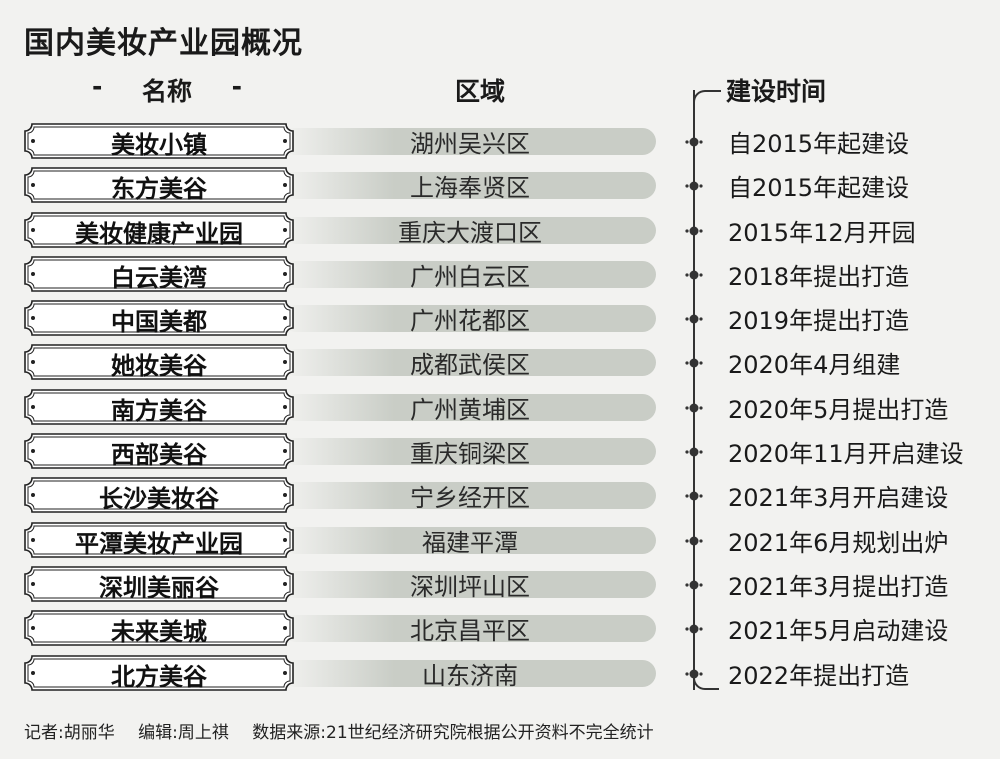 This screenshot has height=759, width=1000. Describe the element at coordinates (159, 233) in the screenshot. I see `park-name: 美妆健康产业园` at that location.